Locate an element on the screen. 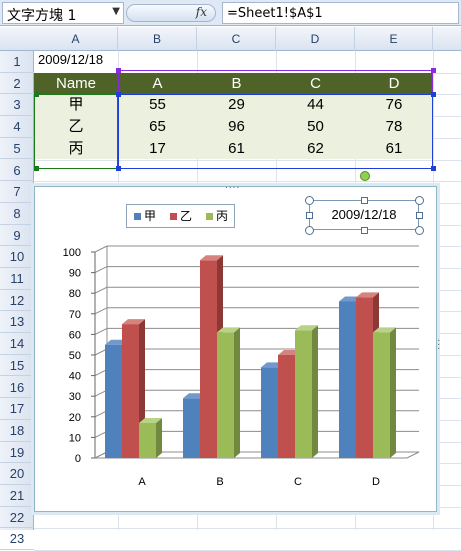  data-cell-r3-2: 61 is located at coordinates (236, 148).